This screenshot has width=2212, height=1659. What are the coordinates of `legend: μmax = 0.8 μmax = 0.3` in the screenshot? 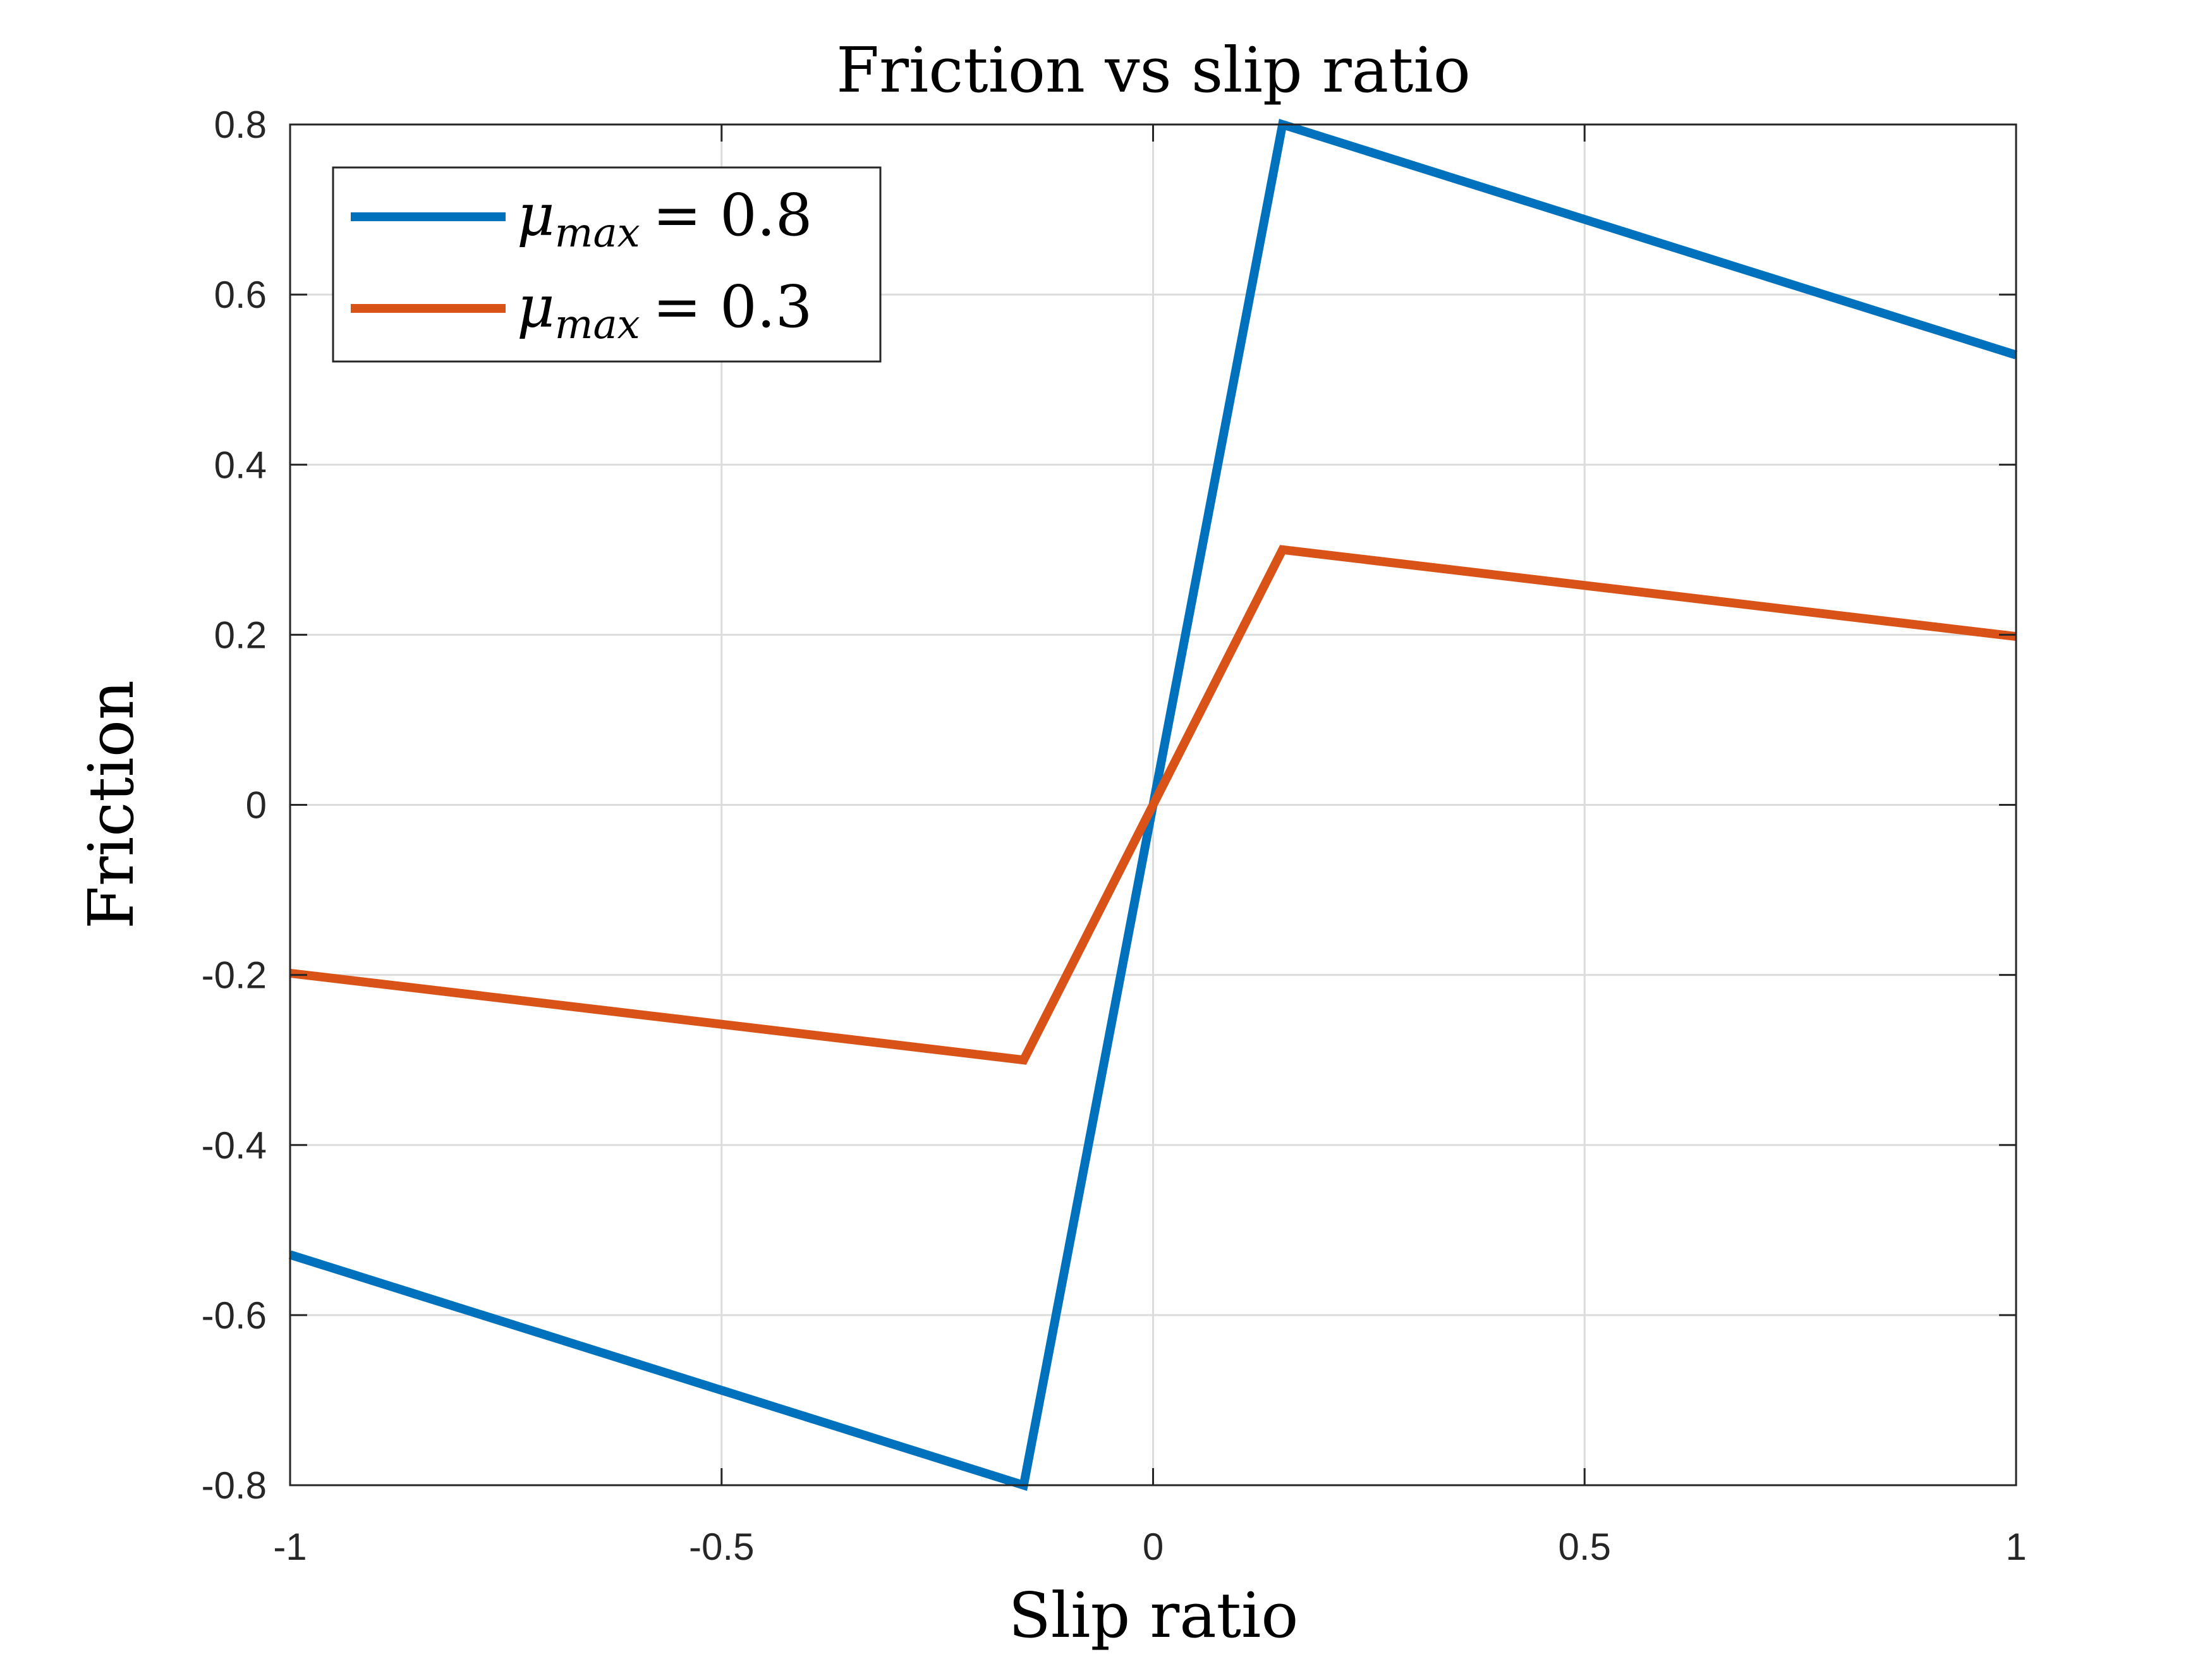 It's located at (607, 264).